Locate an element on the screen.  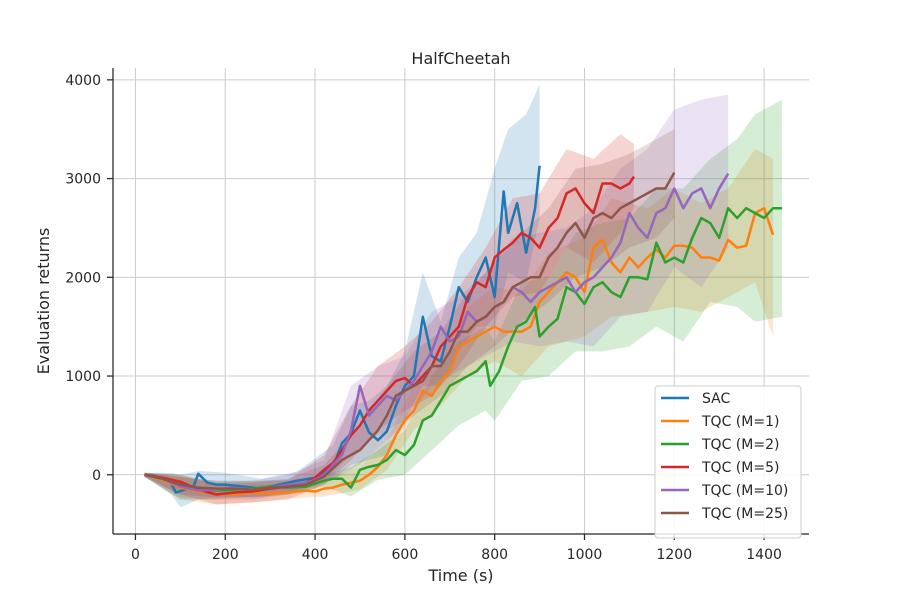
x-ticks: 0 200 400 600 800 1000 1200 1400 is located at coordinates (456, 548).